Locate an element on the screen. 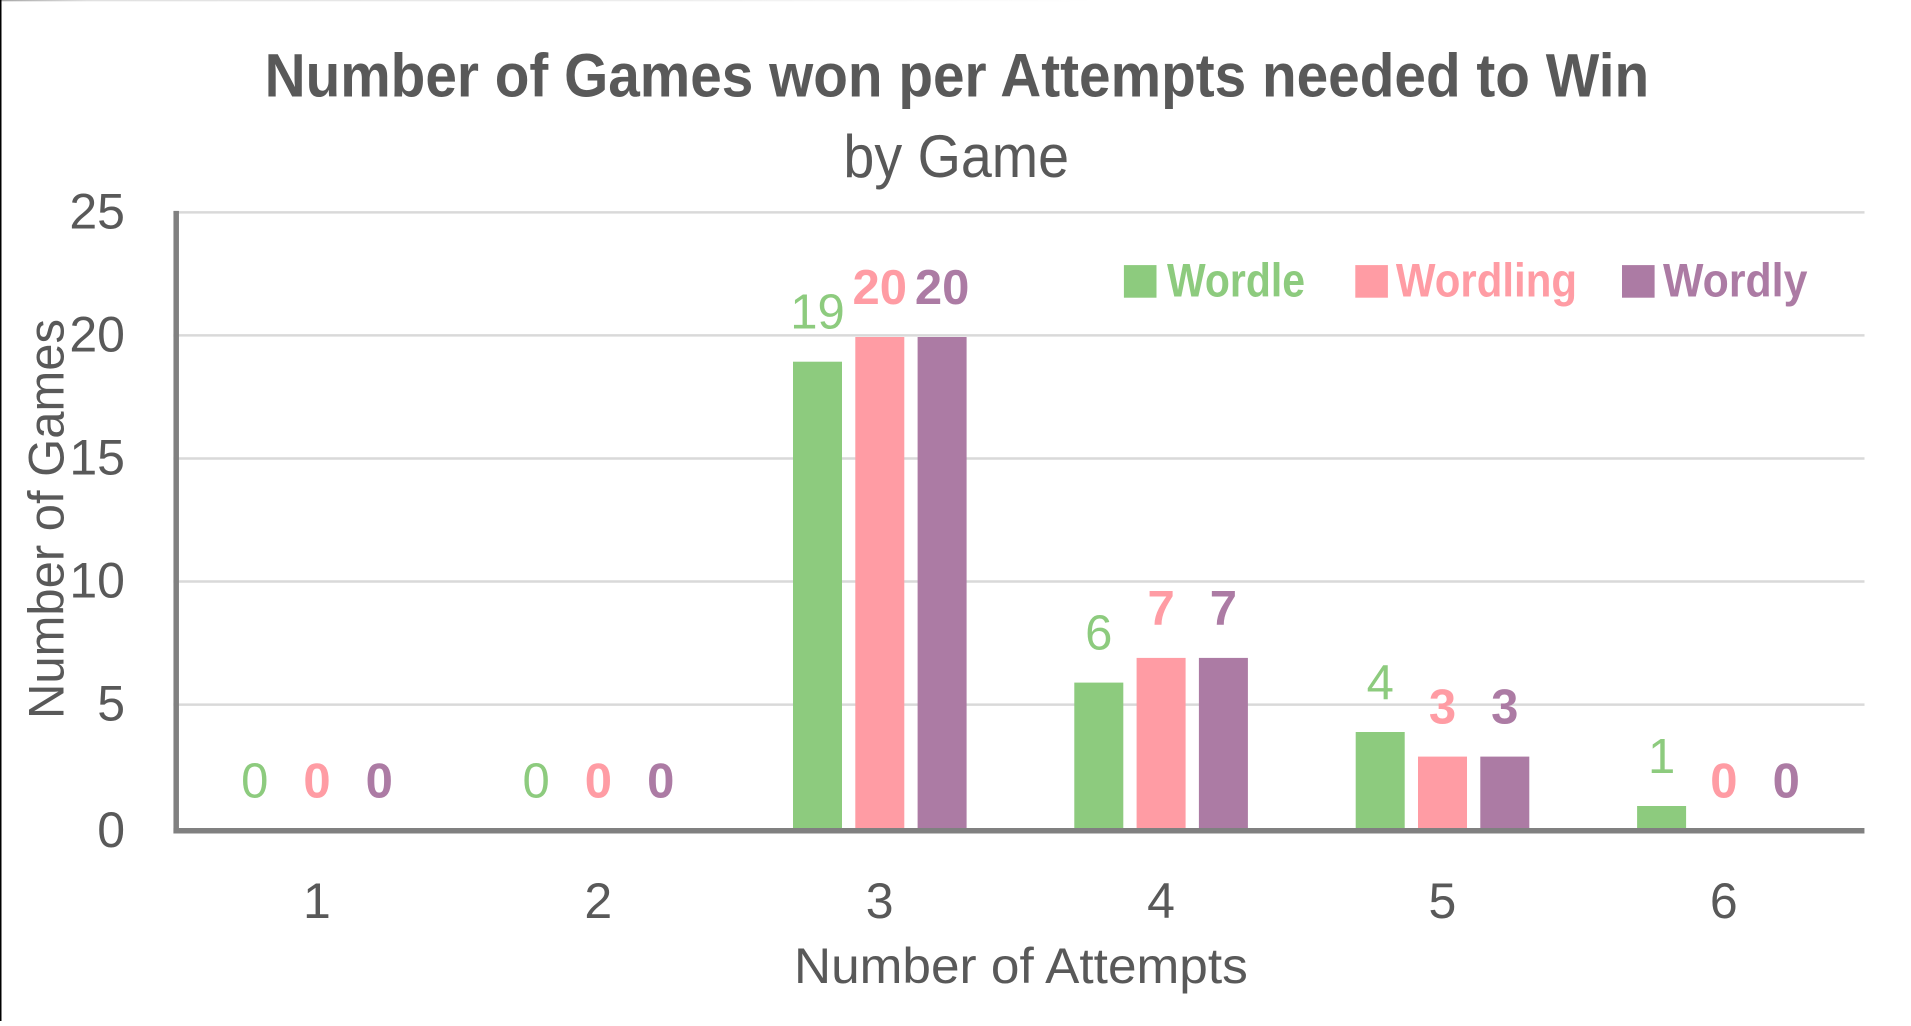 The image size is (1911, 1026). svg-text: Wordly is located at coordinates (1735, 280).